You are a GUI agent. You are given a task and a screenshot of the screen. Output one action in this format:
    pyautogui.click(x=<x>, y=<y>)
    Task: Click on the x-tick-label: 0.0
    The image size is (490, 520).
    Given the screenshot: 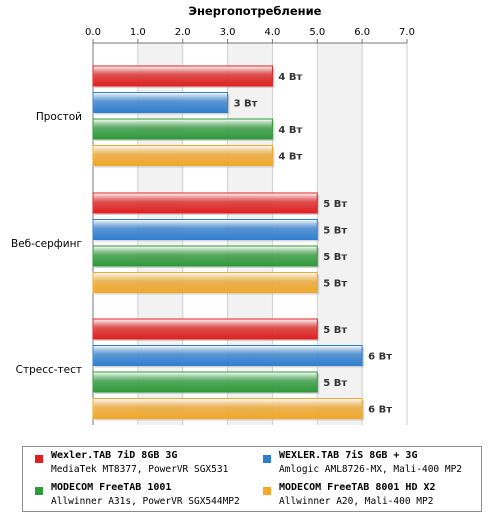 What is the action you would take?
    pyautogui.click(x=93, y=32)
    